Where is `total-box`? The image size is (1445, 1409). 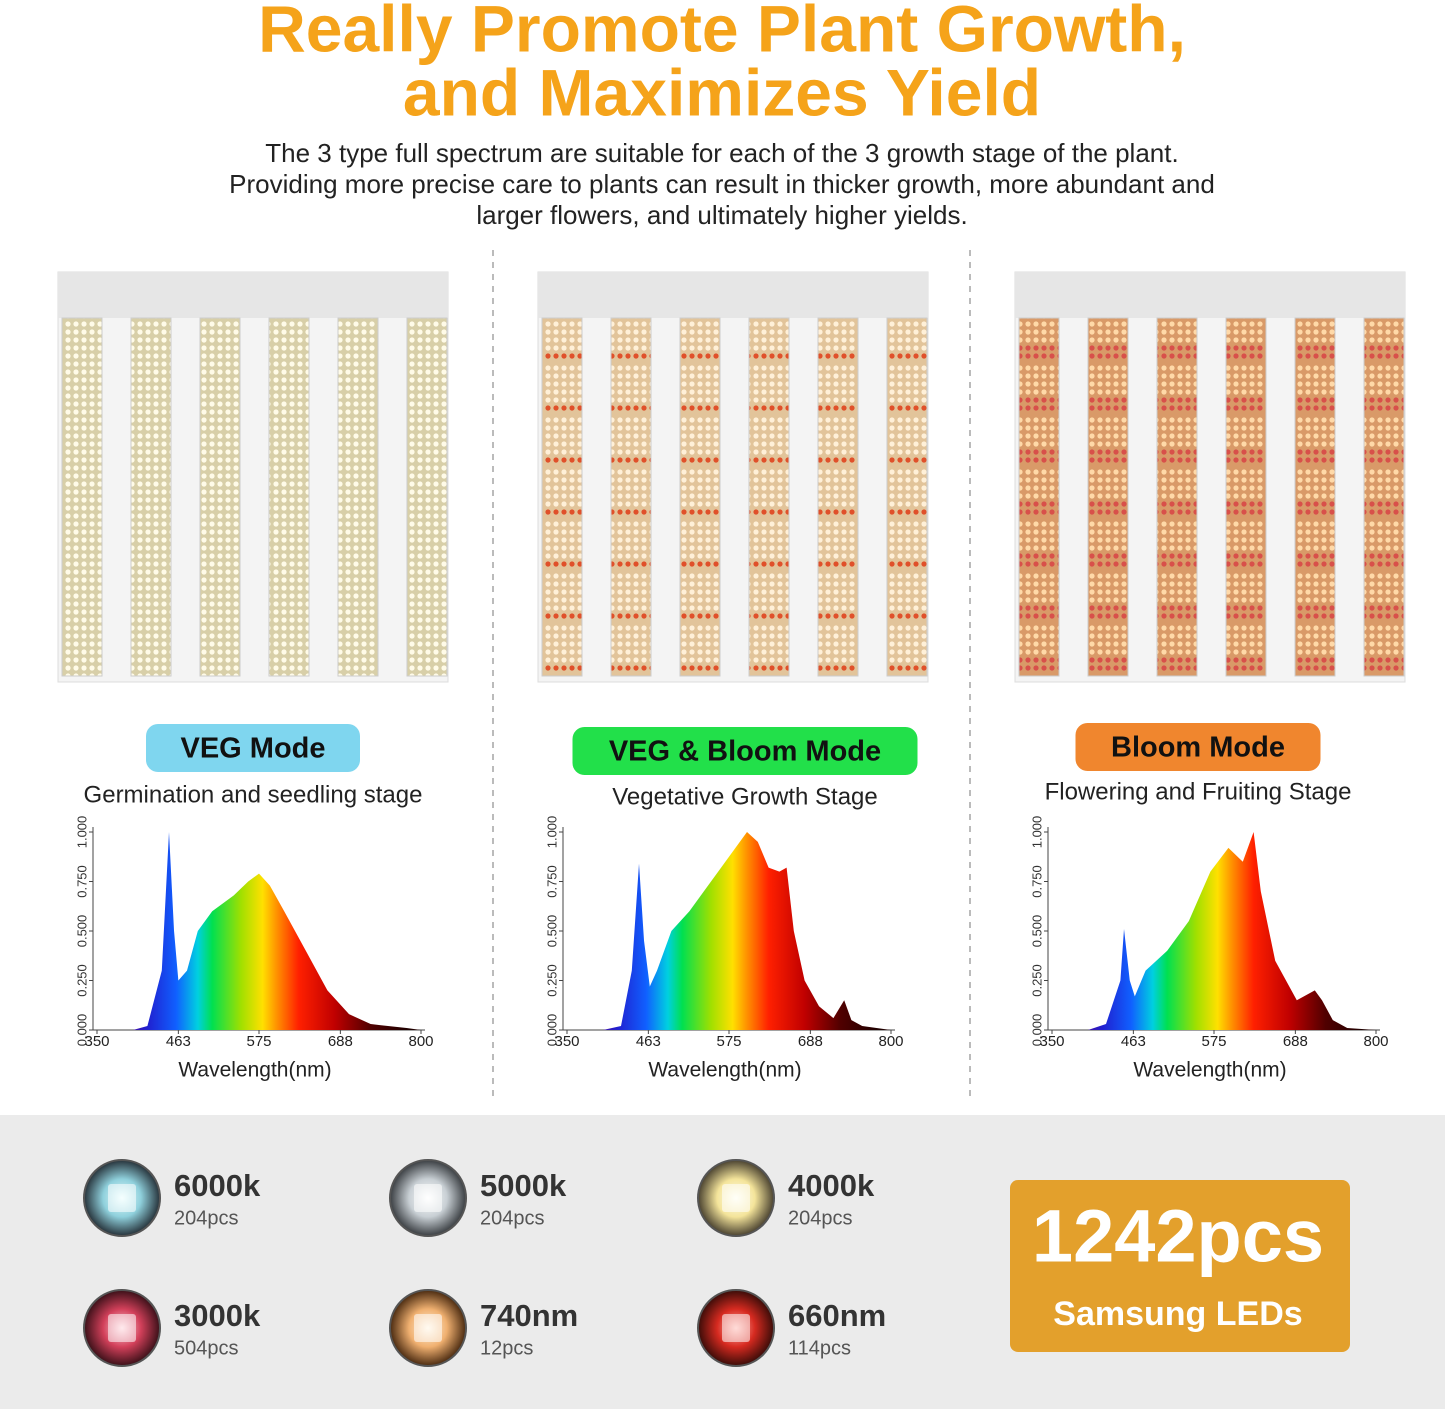
total-box is located at coordinates (1180, 1266).